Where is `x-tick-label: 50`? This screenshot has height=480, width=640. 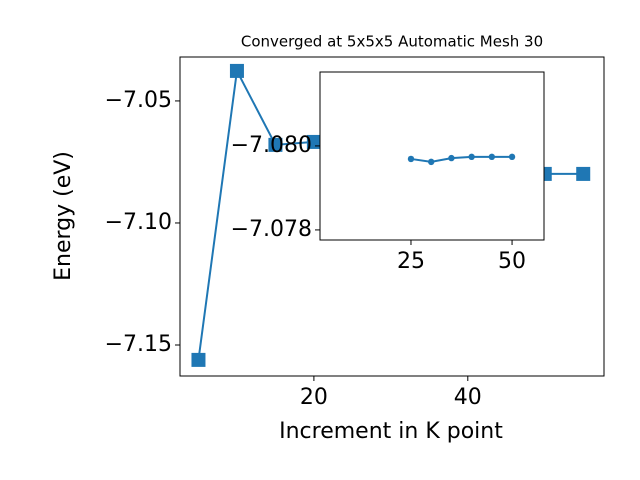 x-tick-label: 50 is located at coordinates (512, 261).